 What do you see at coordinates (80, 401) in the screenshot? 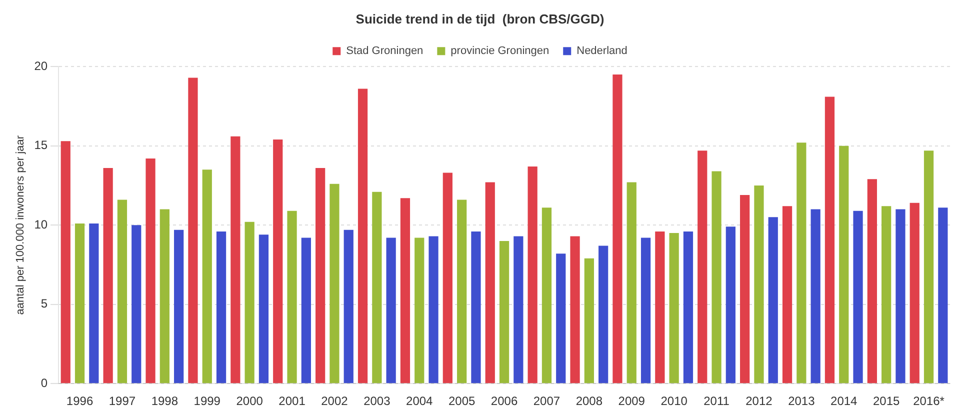
I see `x-tick-label: 1996` at bounding box center [80, 401].